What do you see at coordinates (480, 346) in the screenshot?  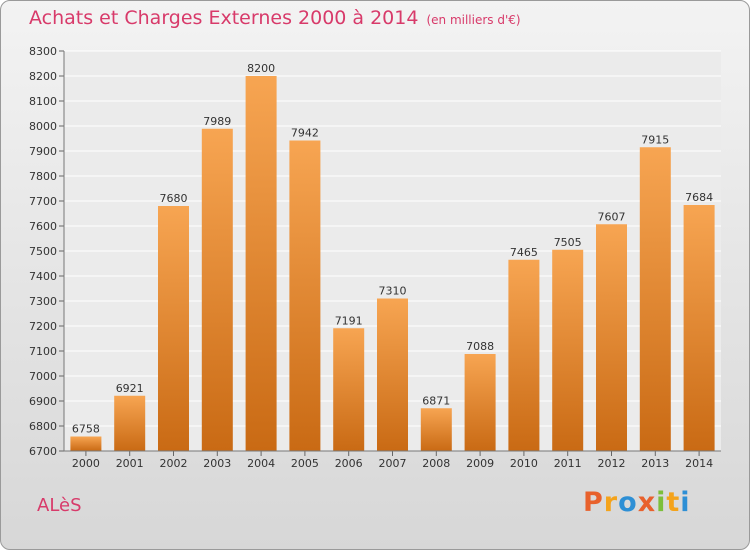 I see `data-label-2009: 7088` at bounding box center [480, 346].